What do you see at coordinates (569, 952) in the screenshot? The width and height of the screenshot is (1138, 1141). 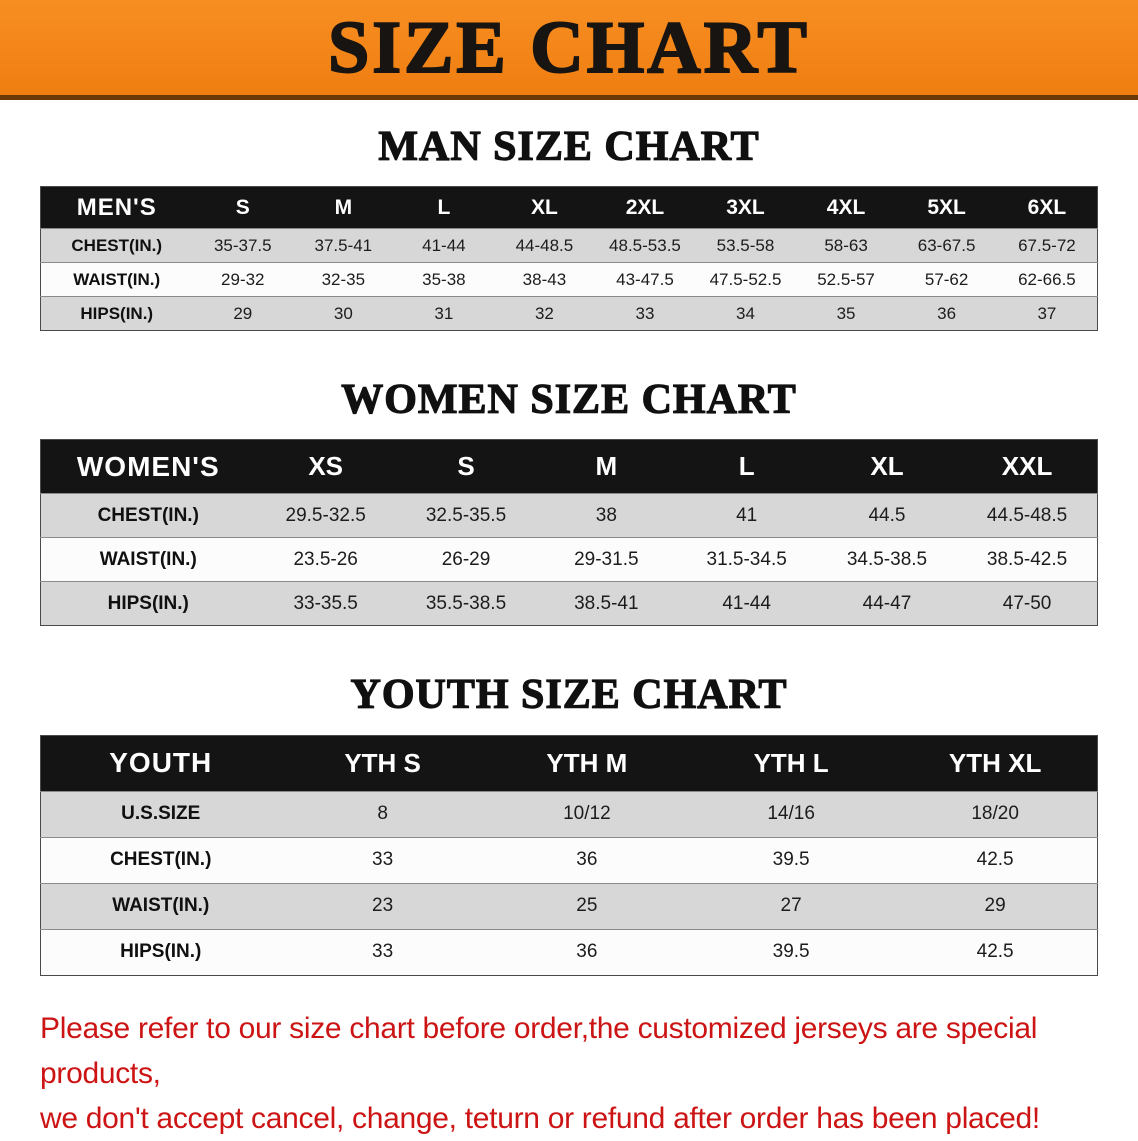 I see `table-row: HIPS(IN.) 33 36 39.5 42.5` at bounding box center [569, 952].